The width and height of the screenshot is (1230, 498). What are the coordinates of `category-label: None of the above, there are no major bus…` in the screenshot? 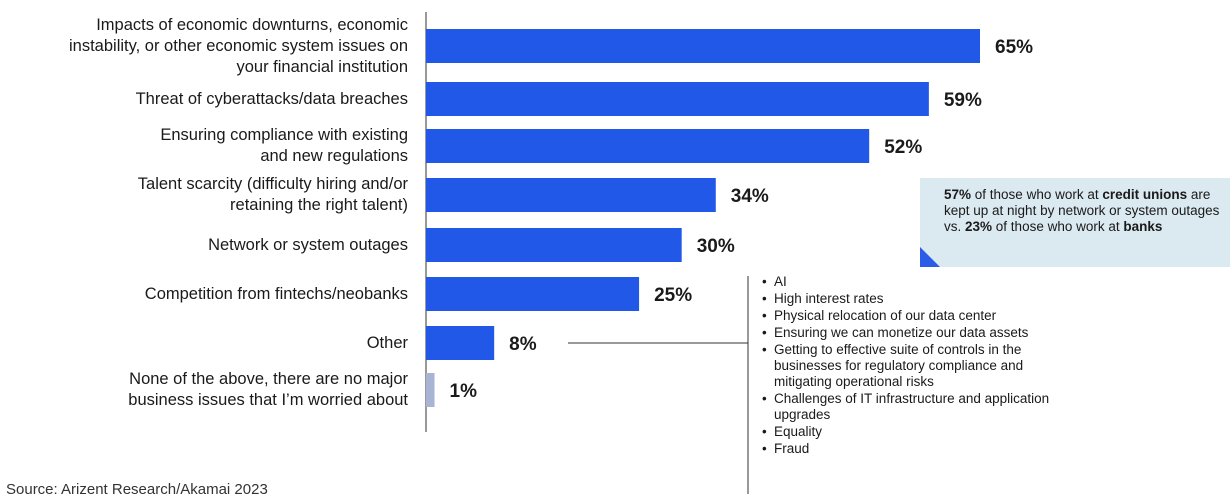 It's located at (204, 390).